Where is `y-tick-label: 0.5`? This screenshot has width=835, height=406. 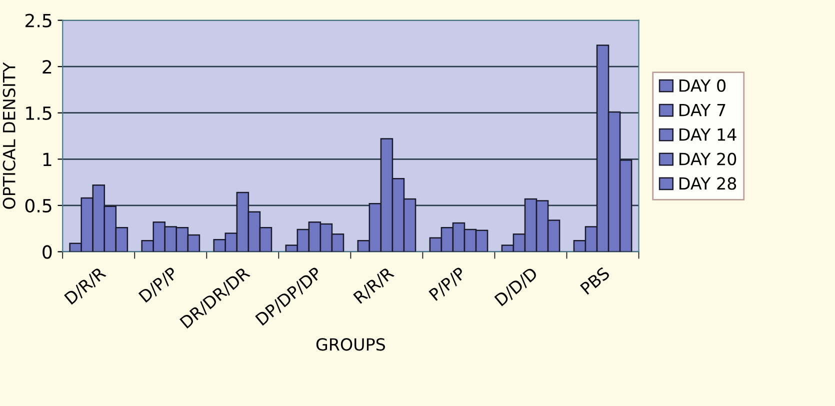 y-tick-label: 0.5 is located at coordinates (38, 205).